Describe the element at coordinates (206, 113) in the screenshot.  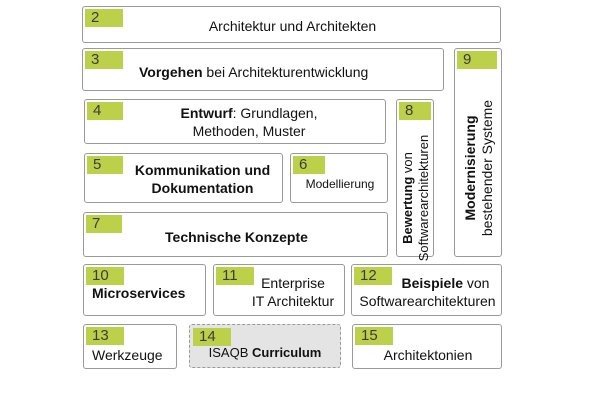
I see `tile-label-bold: Entwurf` at that location.